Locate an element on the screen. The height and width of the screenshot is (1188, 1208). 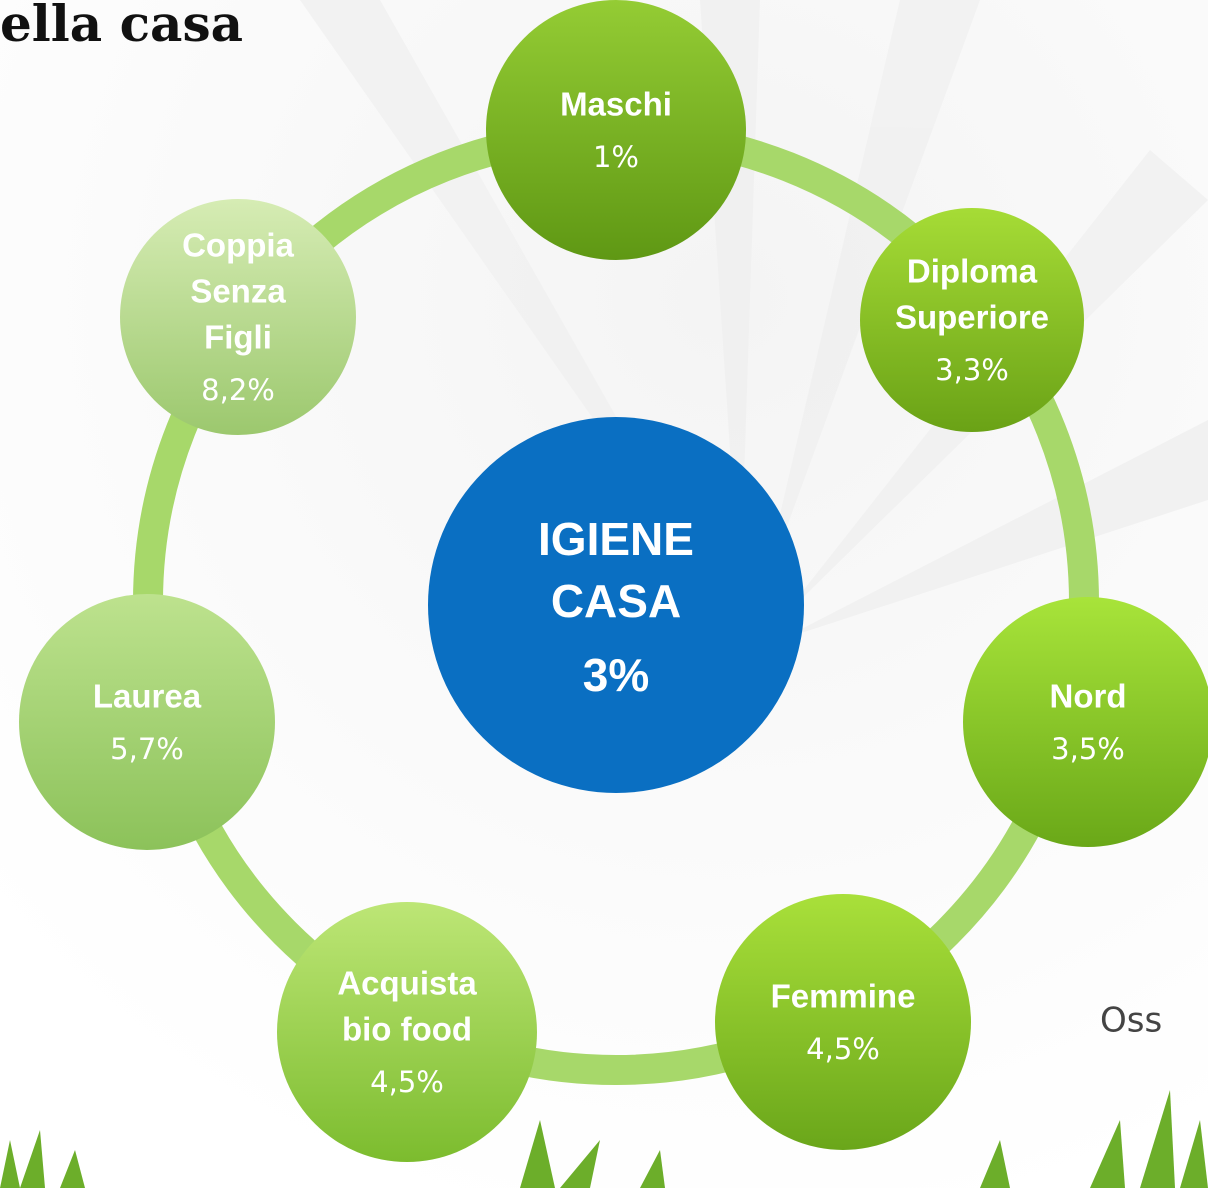
node: Maschi 1% is located at coordinates (616, 130).